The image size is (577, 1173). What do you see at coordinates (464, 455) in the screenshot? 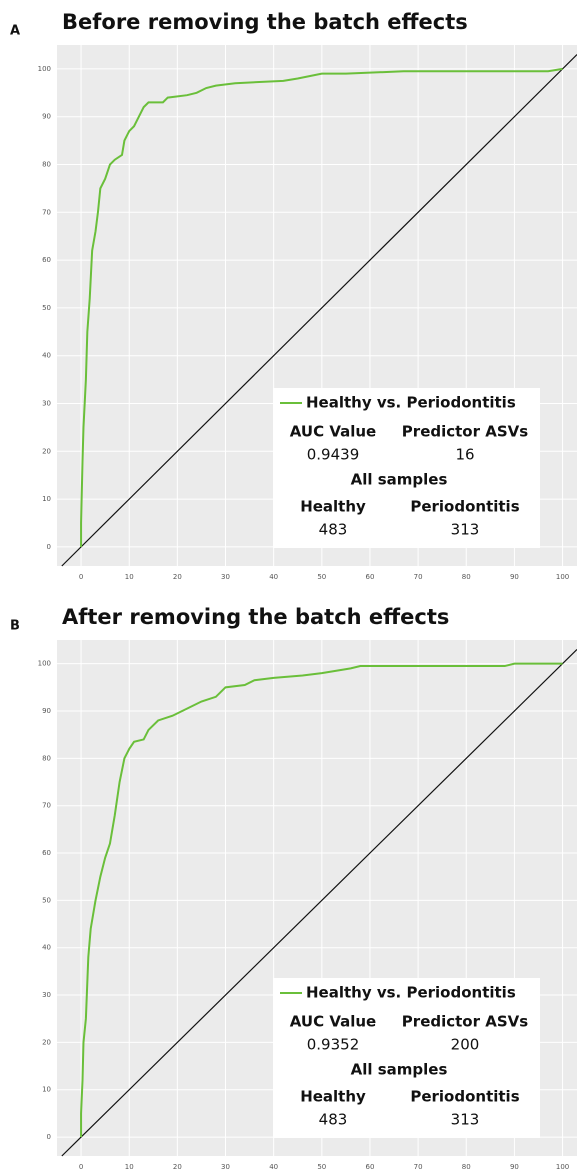
I see `legend-value: 16` at bounding box center [464, 455].